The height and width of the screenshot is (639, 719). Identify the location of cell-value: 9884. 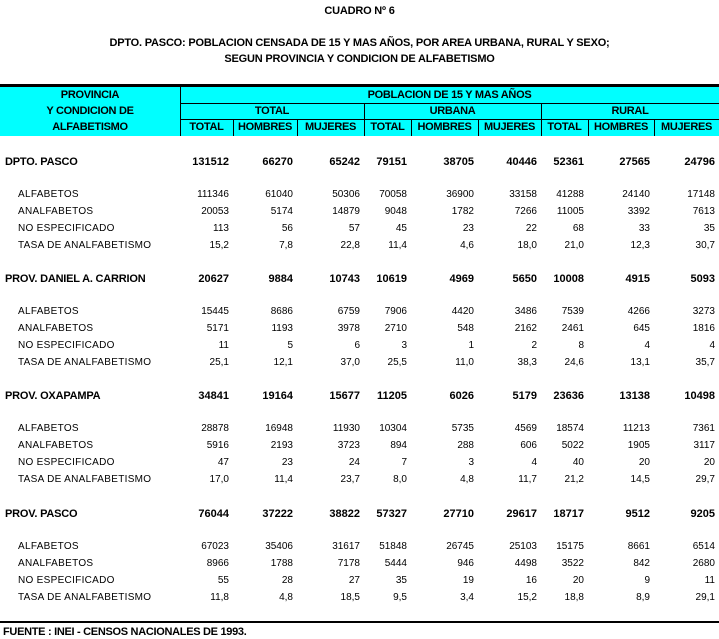
(280, 279).